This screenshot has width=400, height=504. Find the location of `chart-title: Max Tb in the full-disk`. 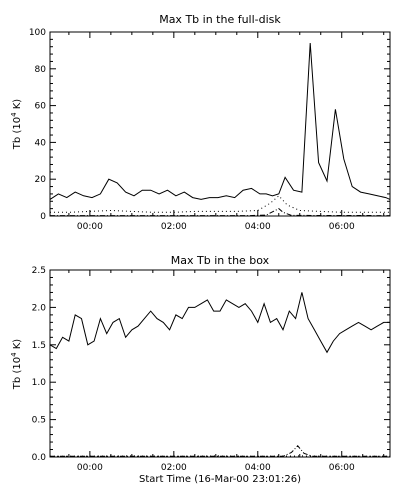

chart-title: Max Tb in the full-disk is located at coordinates (220, 19).